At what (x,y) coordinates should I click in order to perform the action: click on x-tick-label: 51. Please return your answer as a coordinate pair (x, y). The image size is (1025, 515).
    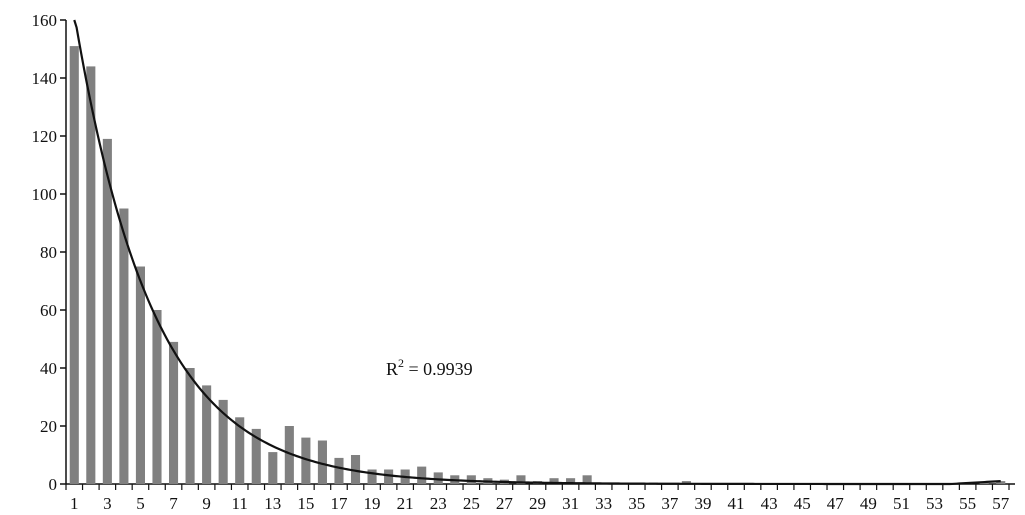
    Looking at the image, I should click on (901, 503).